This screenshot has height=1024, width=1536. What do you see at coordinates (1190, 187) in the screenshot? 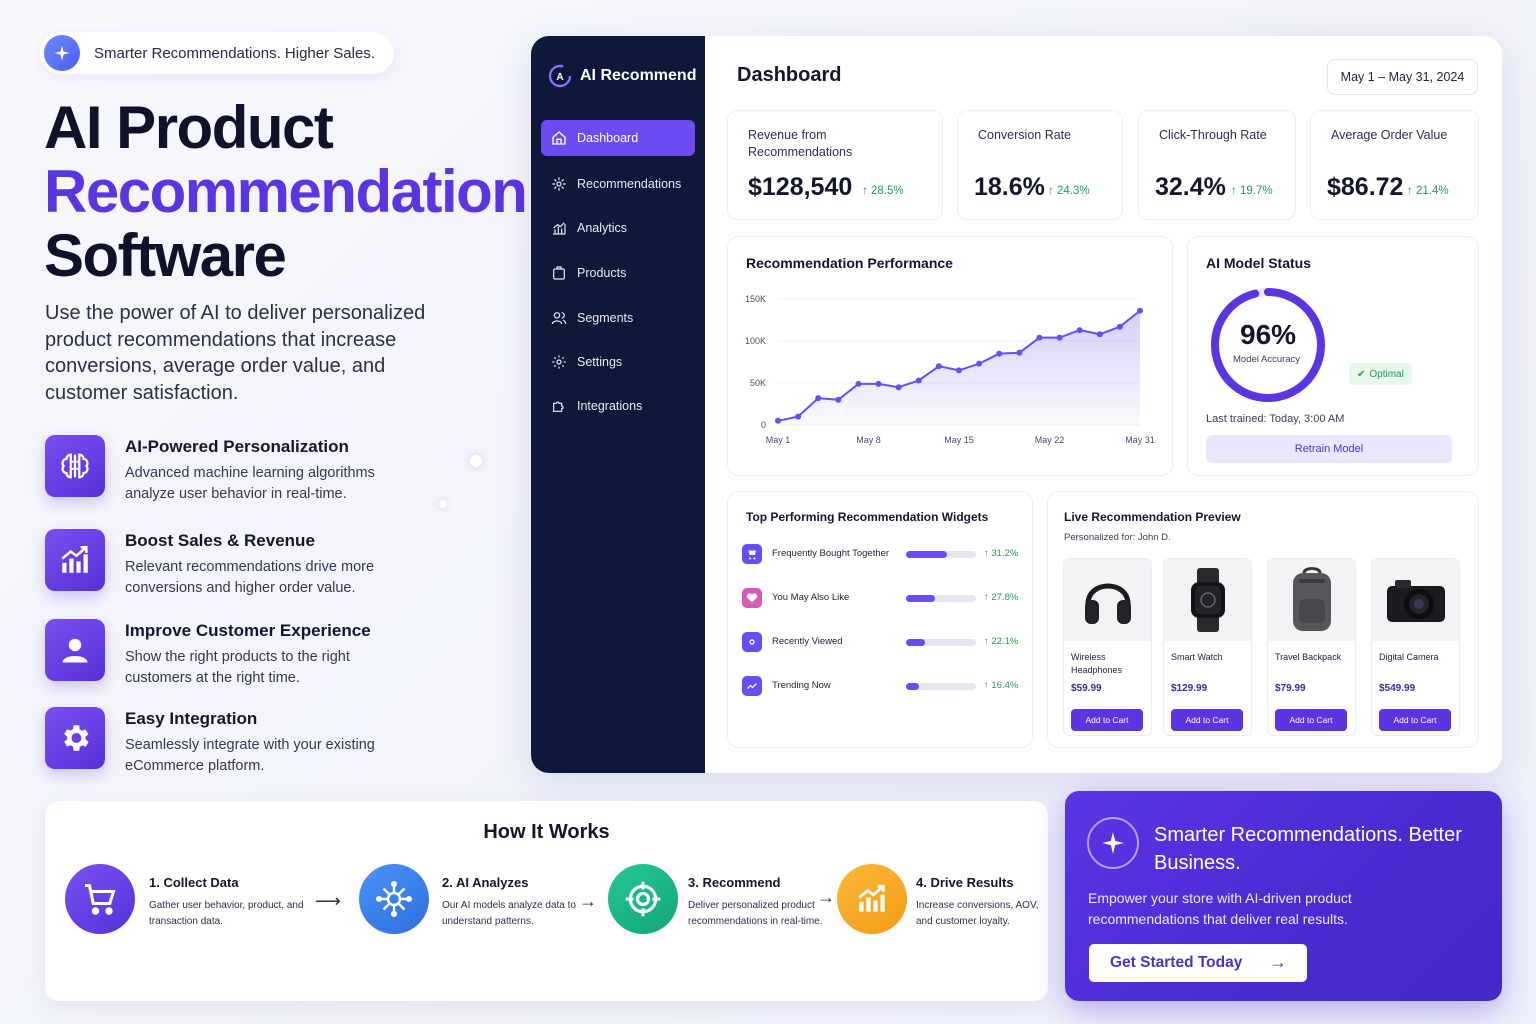
I see `kpi-value: 32.4%` at bounding box center [1190, 187].